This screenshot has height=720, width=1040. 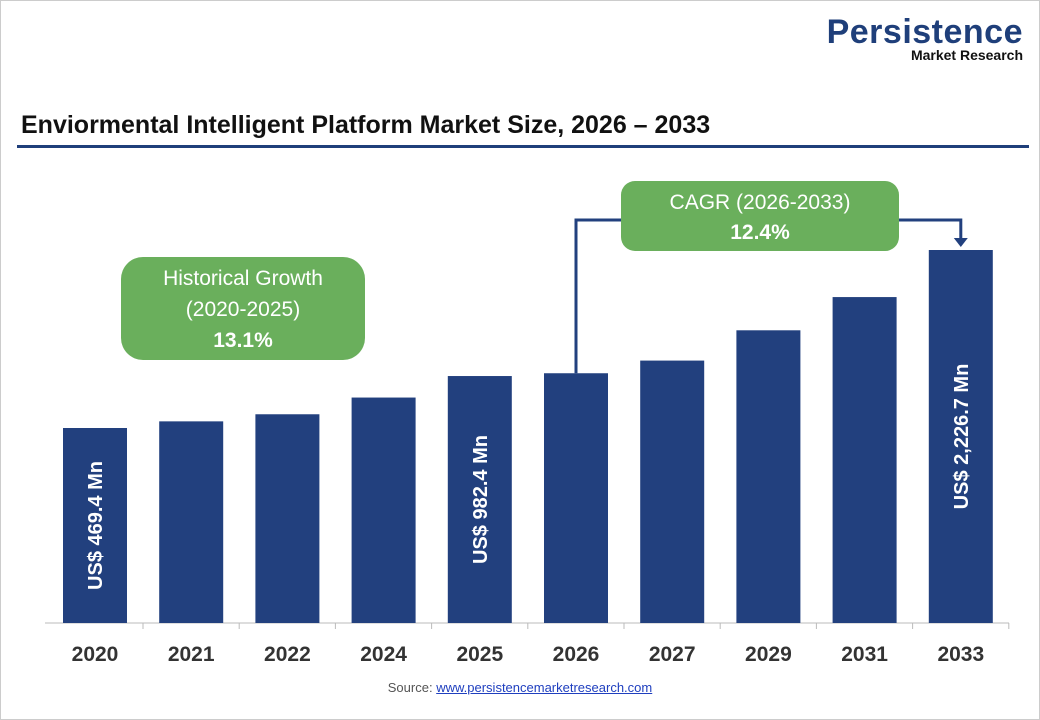 I want to click on x-tick-label: 2029, so click(x=768, y=654).